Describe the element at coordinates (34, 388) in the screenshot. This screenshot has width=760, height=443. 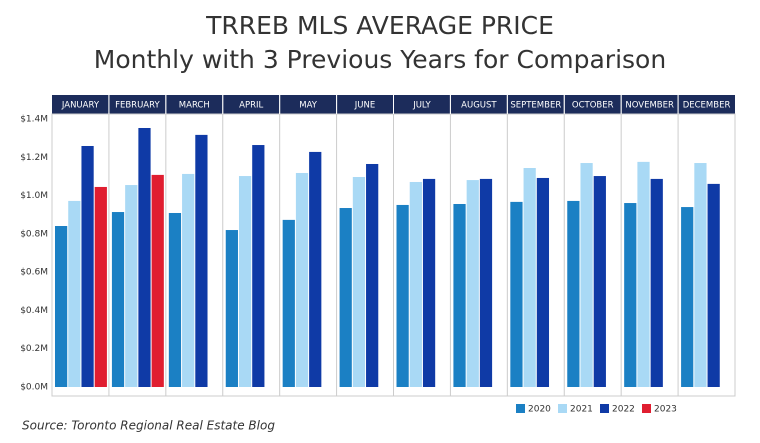
I see `y-tick-label: $0.0M` at that location.